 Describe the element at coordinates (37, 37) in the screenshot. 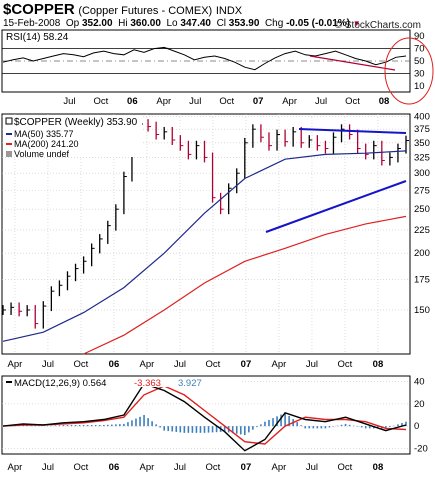

I see `rsi-title: RSI(14) 58.24` at that location.